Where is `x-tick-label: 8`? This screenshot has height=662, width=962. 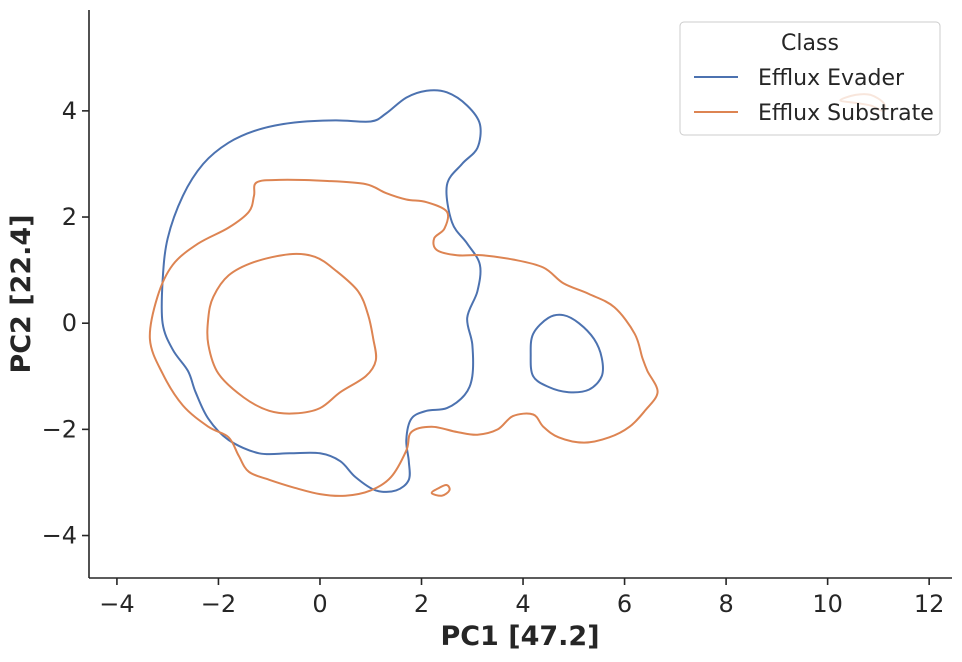 x-tick-label: 8 is located at coordinates (725, 604).